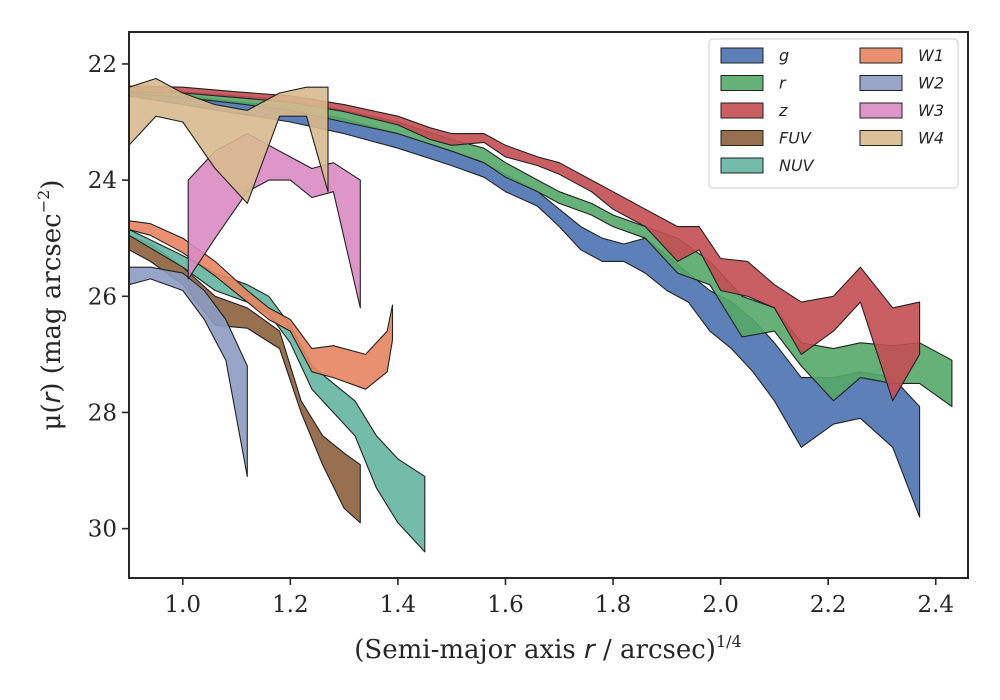 The height and width of the screenshot is (700, 1000). Describe the element at coordinates (931, 55) in the screenshot. I see `legend-label-w1: W1` at that location.